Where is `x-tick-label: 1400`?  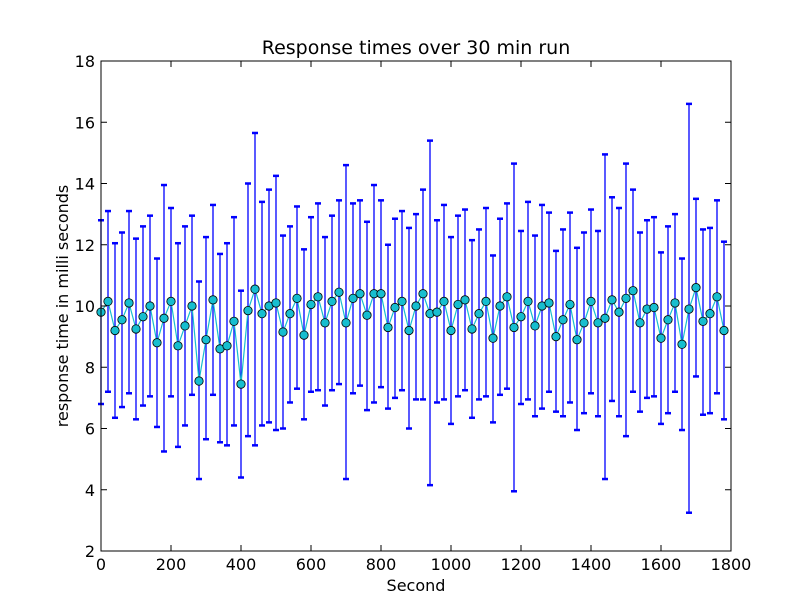
x-tick-label: 1400 is located at coordinates (591, 564).